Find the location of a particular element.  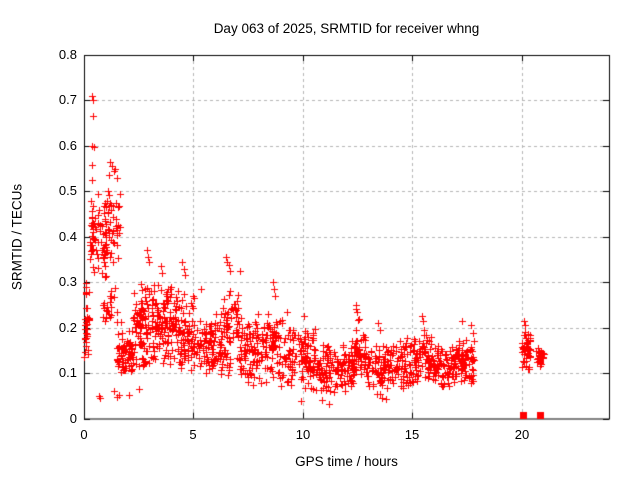

y-tick-label: 0.5 is located at coordinates (67, 190).